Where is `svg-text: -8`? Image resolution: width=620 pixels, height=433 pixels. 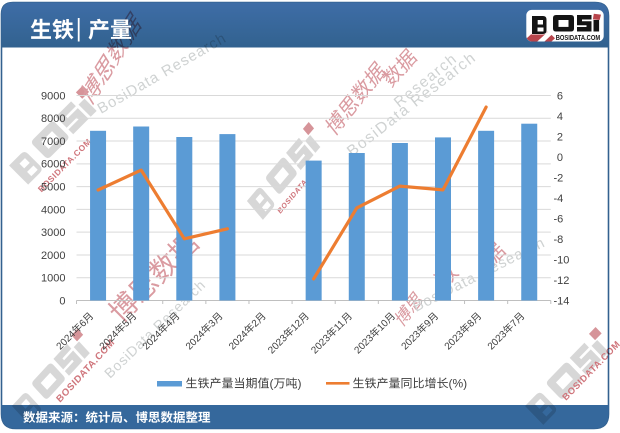
svg-text: -8 is located at coordinates (559, 240).